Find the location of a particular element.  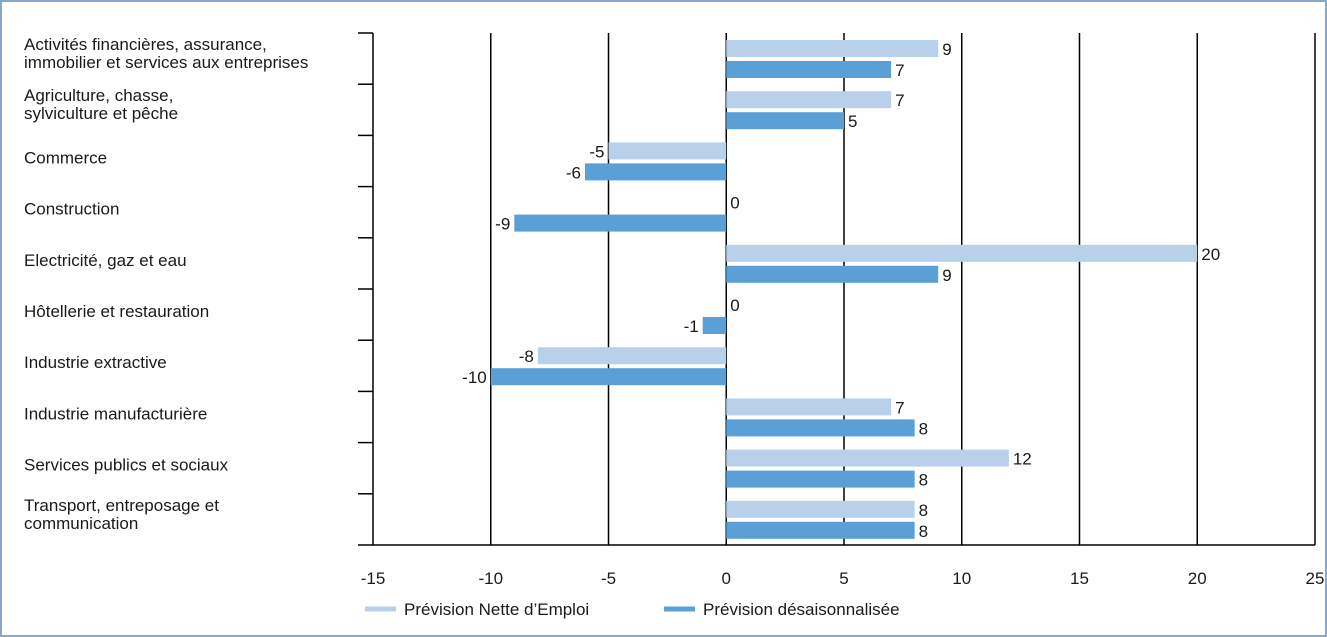

category-label: Electricité, gaz et eau is located at coordinates (105, 260).